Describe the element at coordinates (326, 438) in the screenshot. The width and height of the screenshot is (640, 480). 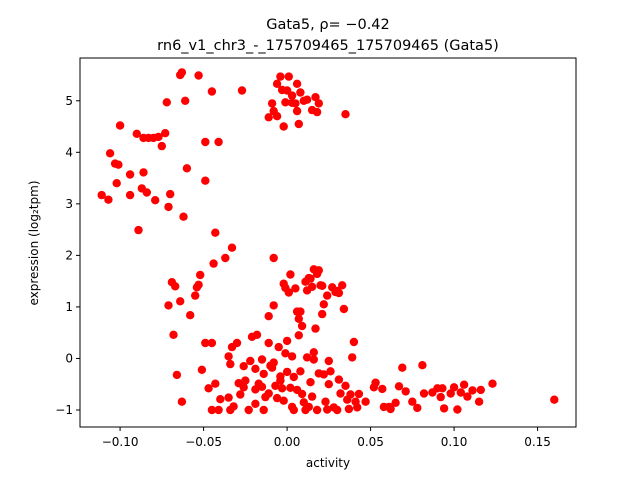
I see `x-axis: −0.10 −0.05 0.00 0.05 0.10 0.15` at that location.